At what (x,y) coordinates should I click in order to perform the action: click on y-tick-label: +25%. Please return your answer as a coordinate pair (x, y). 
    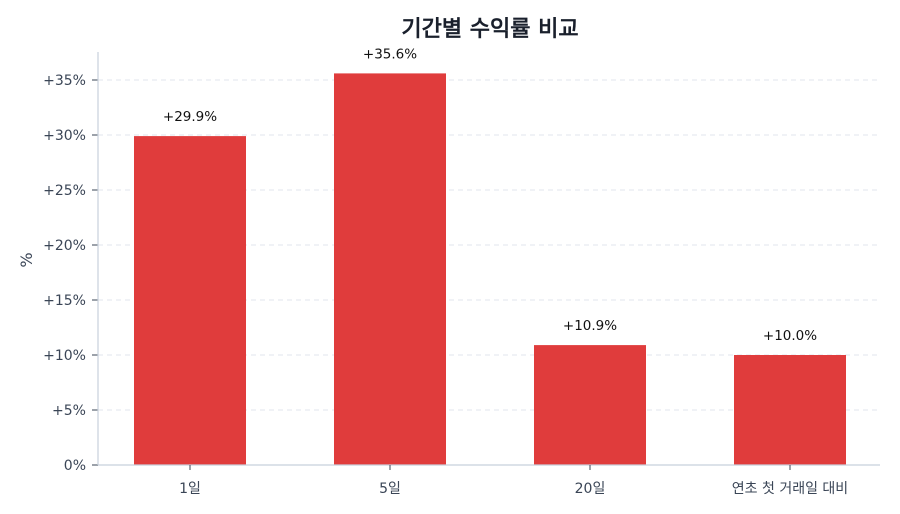
    Looking at the image, I should click on (64, 191).